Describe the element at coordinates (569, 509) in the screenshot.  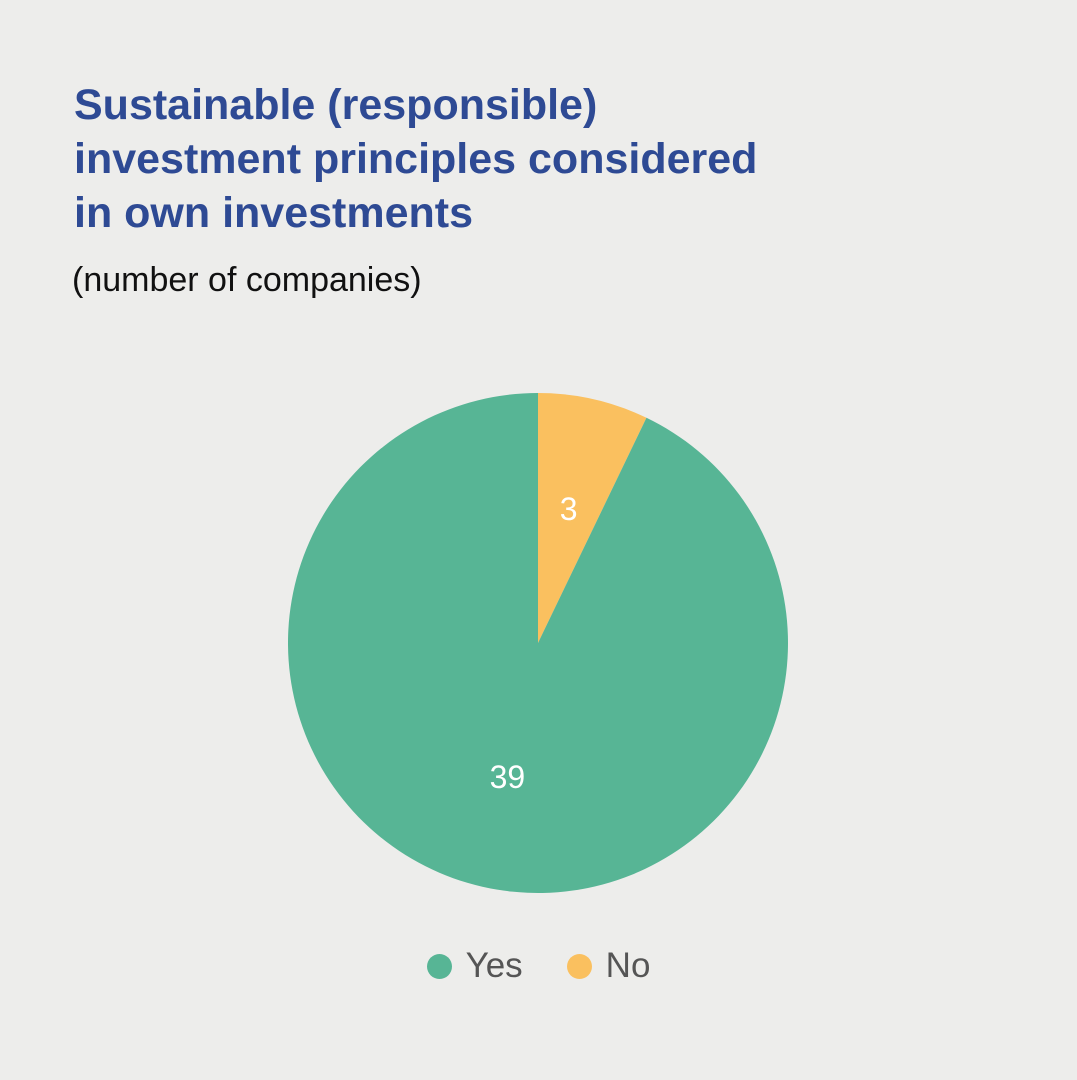
I see `data-label-no: 3` at that location.